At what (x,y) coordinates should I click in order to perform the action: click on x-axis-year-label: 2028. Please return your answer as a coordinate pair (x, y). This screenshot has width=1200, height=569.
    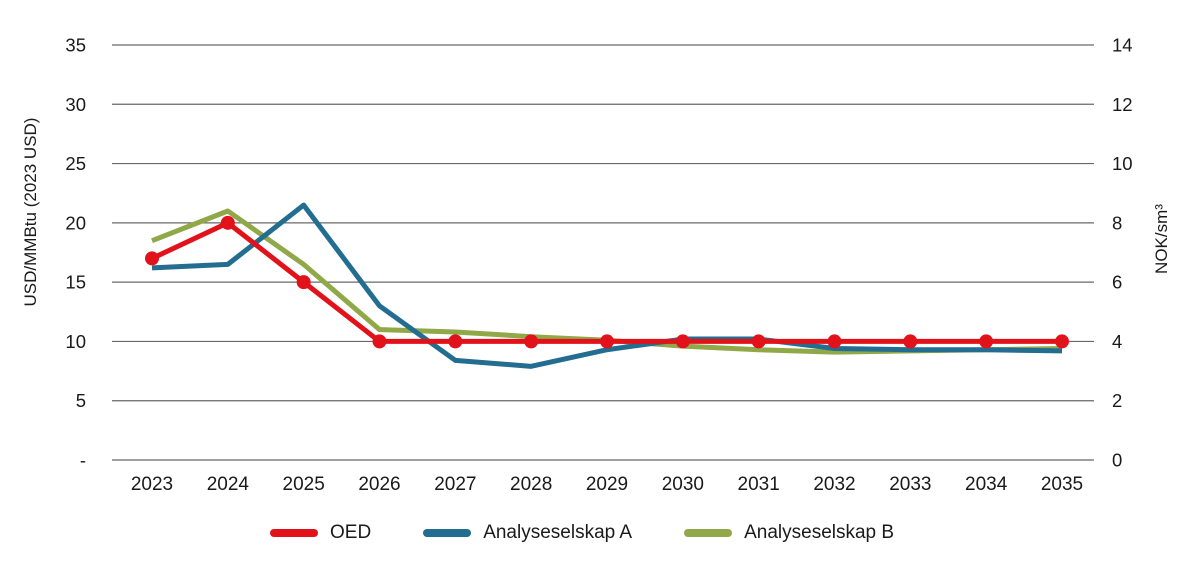
    Looking at the image, I should click on (531, 484).